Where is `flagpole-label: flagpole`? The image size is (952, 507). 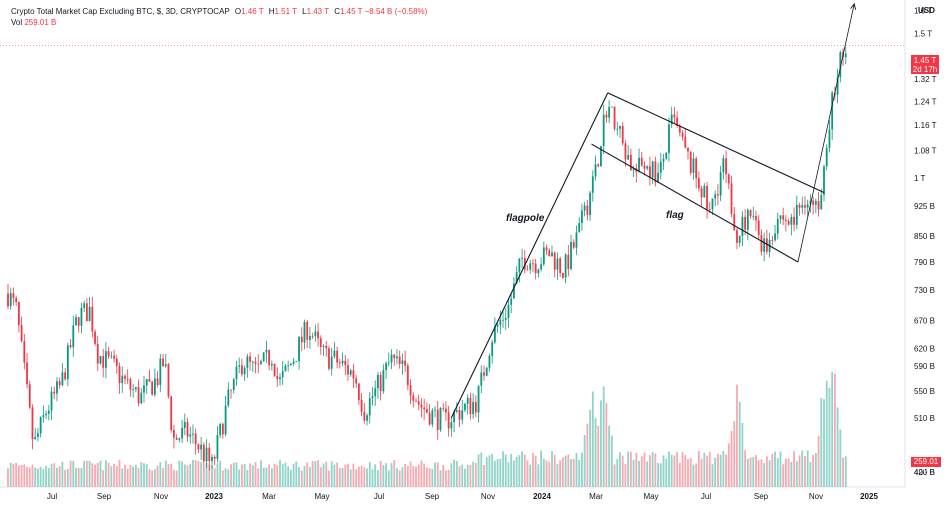
flagpole-label: flagpole is located at coordinates (525, 218).